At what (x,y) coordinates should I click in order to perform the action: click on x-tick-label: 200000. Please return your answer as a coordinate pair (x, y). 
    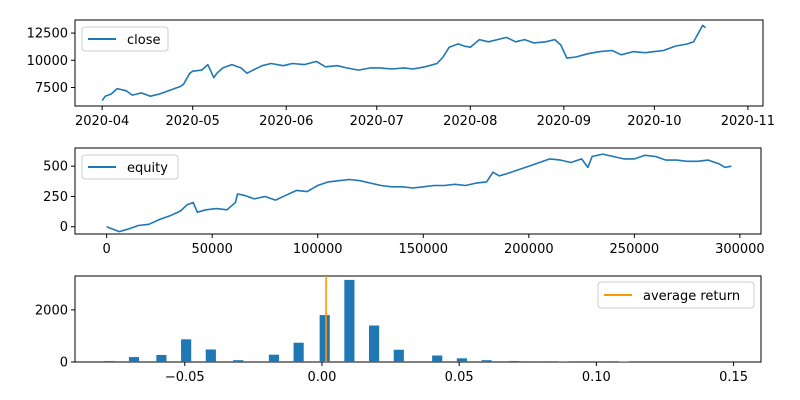
    Looking at the image, I should click on (529, 249).